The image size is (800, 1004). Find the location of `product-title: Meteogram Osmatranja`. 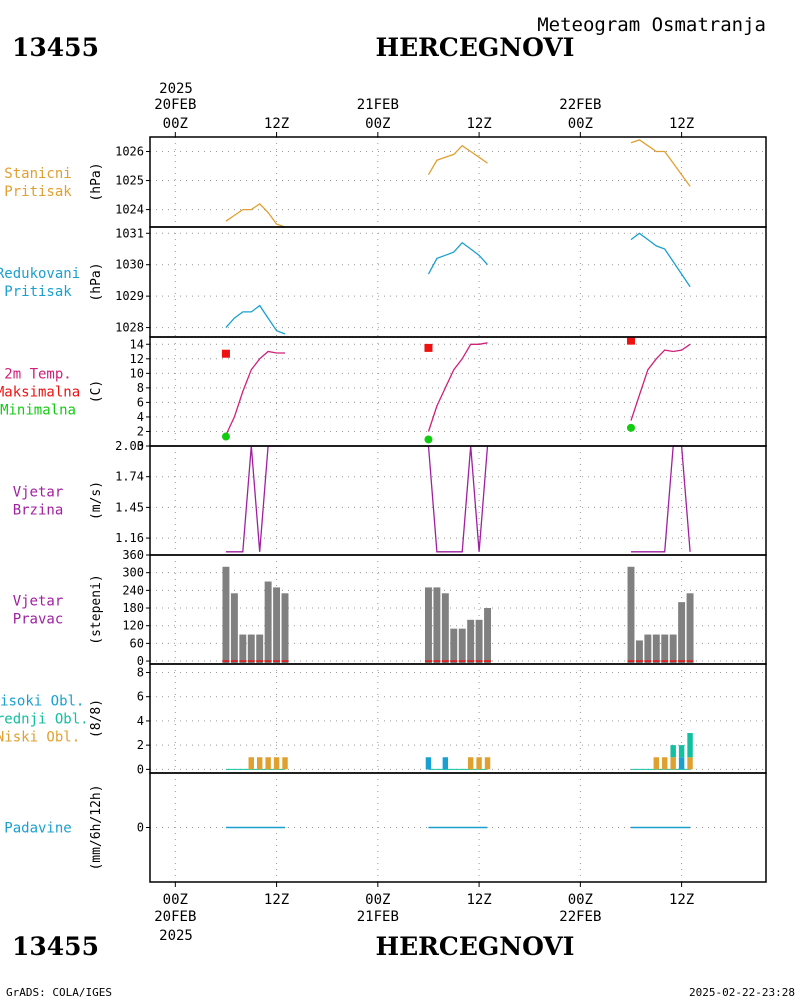

product-title: Meteogram Osmatranja is located at coordinates (651, 25).